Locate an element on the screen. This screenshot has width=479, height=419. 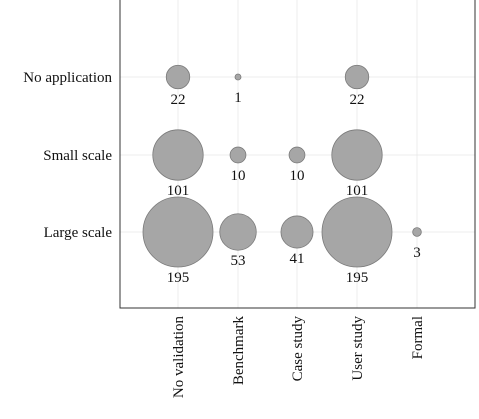
x-tick-case-study: Case study is located at coordinates (298, 349).